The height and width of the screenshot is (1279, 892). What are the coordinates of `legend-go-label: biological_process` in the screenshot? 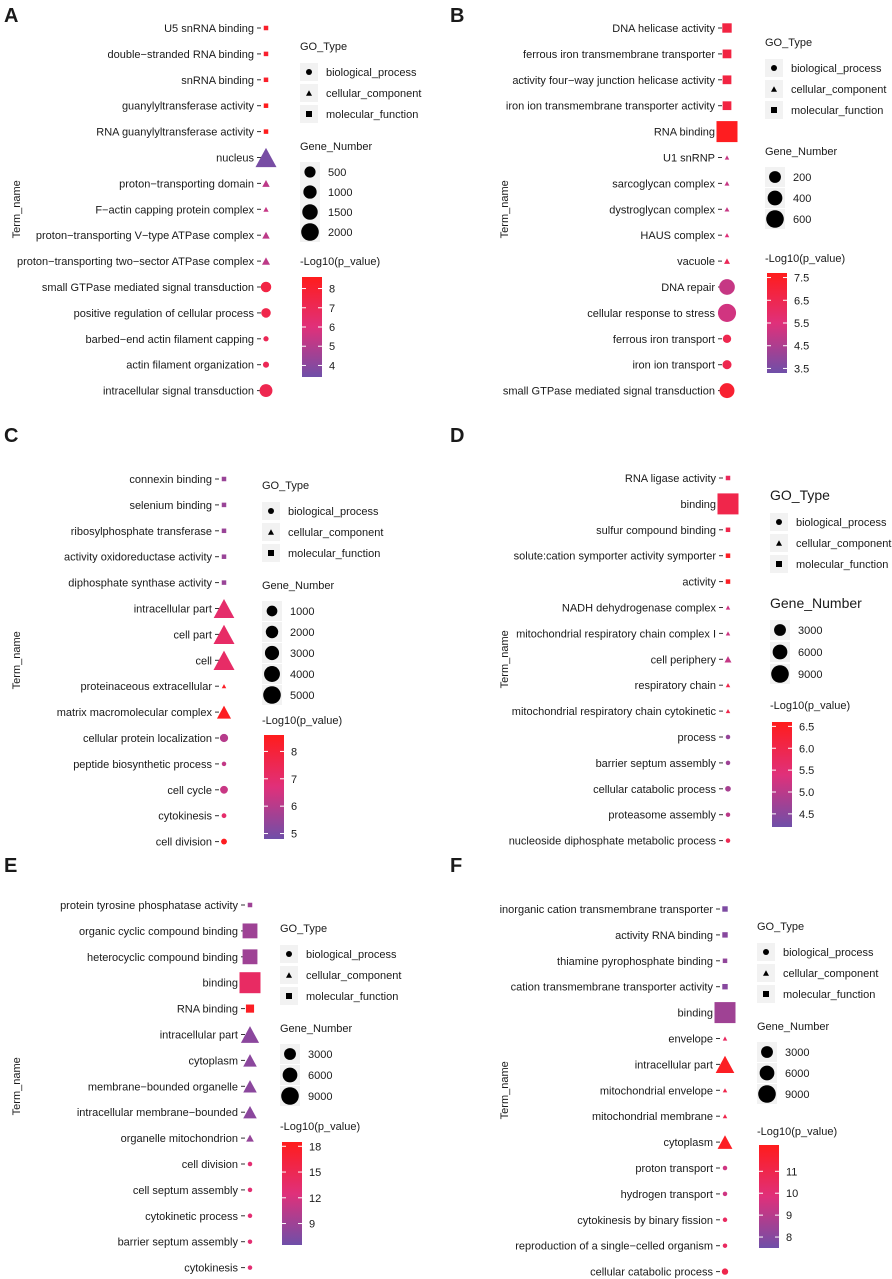 It's located at (836, 69).